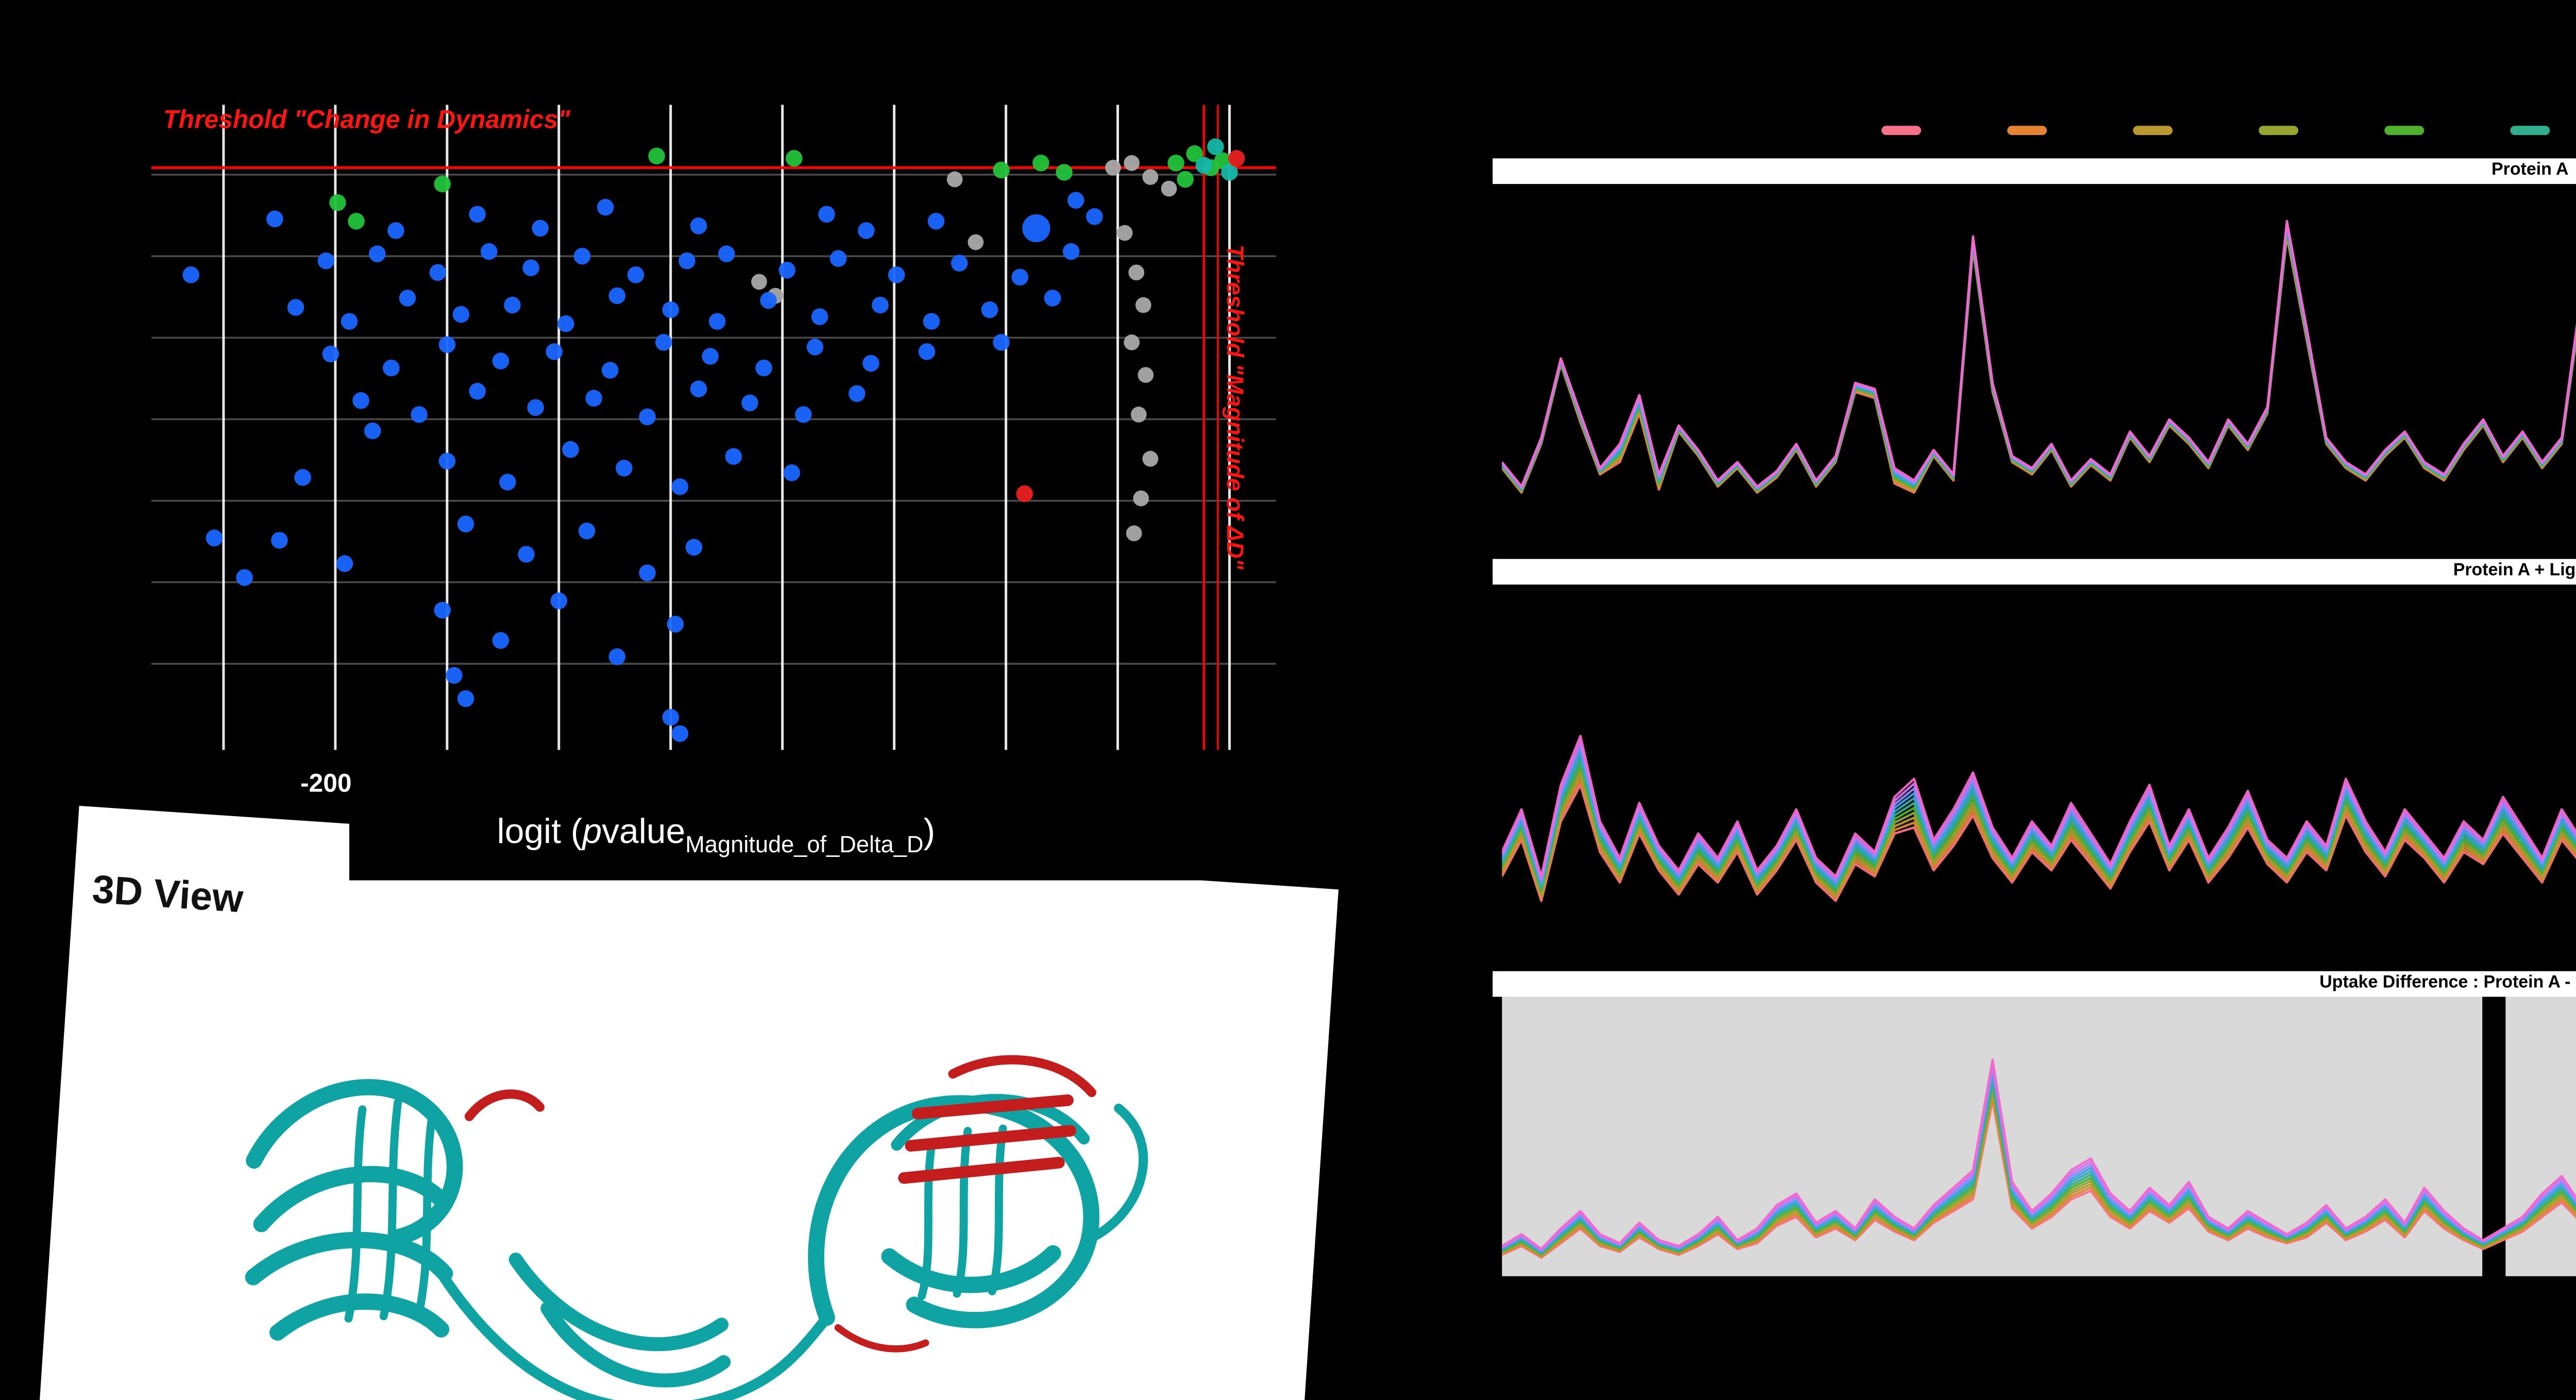 The height and width of the screenshot is (1400, 2576). I want to click on uptake-chart-protein-a, so click(2039, 372).